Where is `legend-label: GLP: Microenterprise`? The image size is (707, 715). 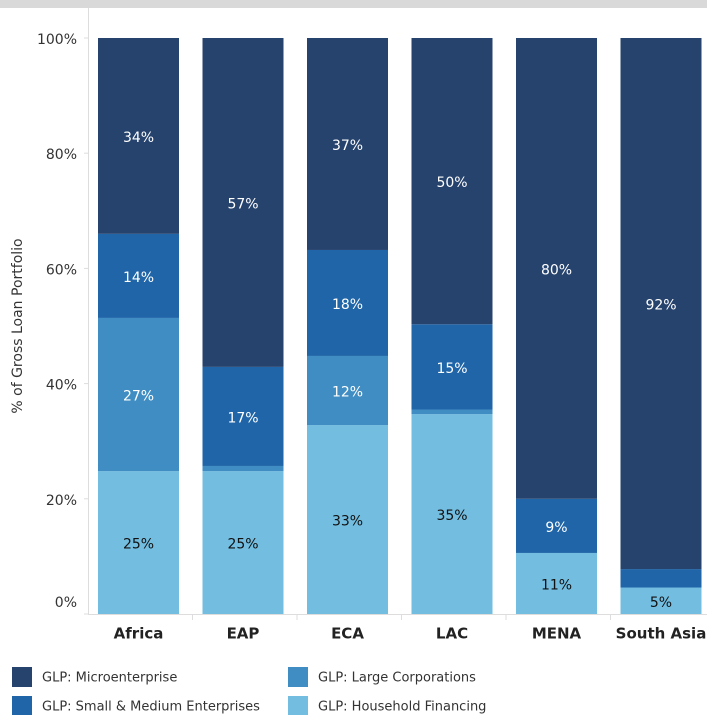 legend-label: GLP: Microenterprise is located at coordinates (109, 678).